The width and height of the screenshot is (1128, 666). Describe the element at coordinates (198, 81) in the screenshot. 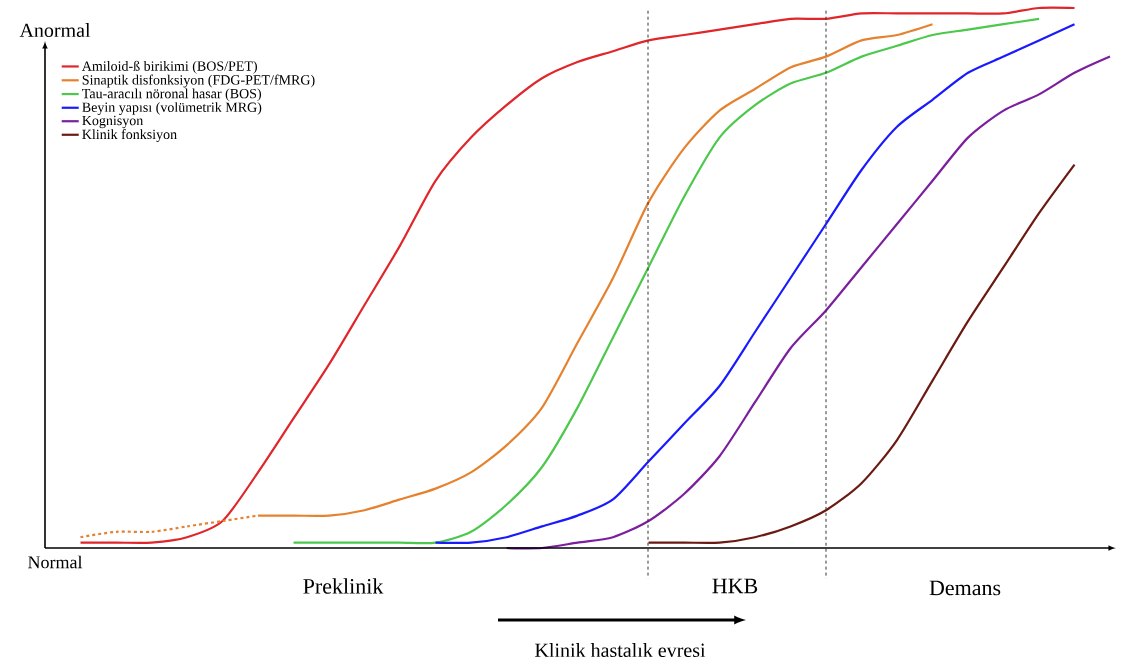

I see `legend-label: Sinaptik disfonksiyon (FDG-PET/fMRG)` at that location.